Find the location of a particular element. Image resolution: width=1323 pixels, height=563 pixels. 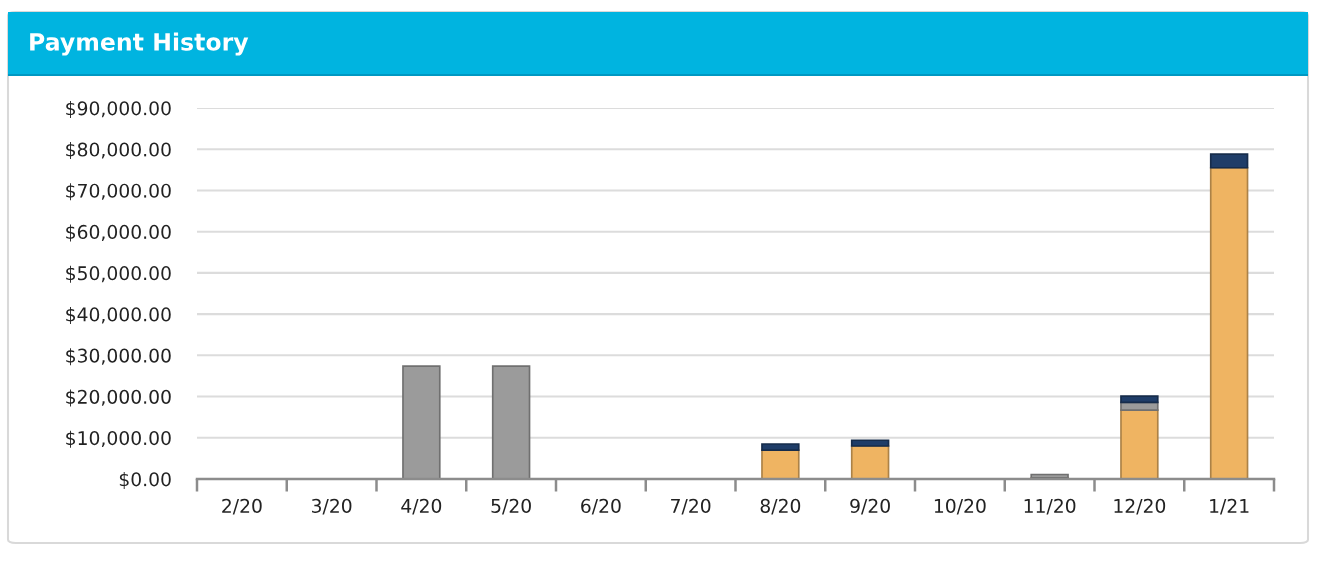

x-tick-label: 12/20 is located at coordinates (1140, 506).